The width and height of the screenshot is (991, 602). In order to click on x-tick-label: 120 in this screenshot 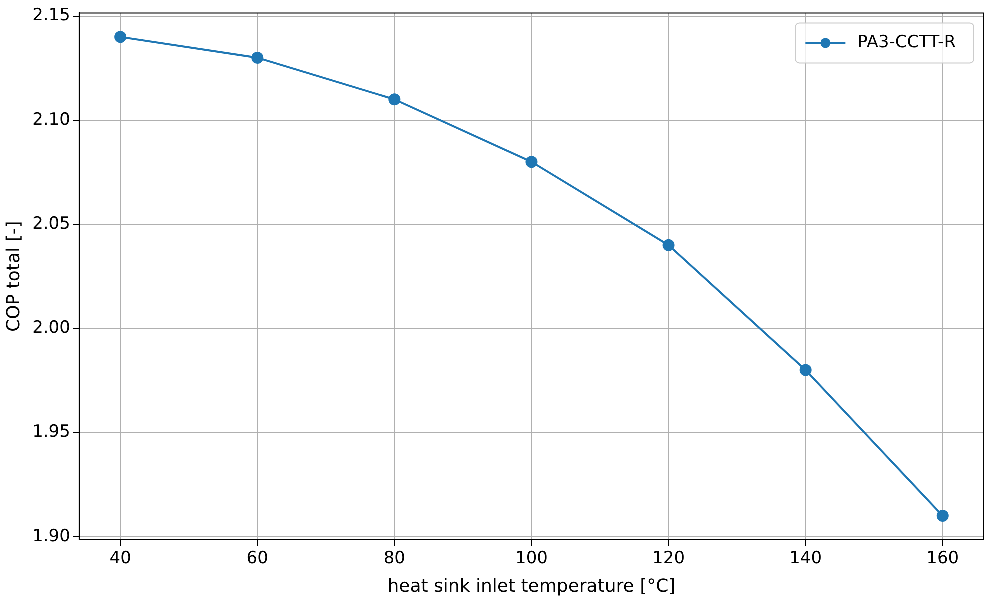, I will do `click(669, 558)`.